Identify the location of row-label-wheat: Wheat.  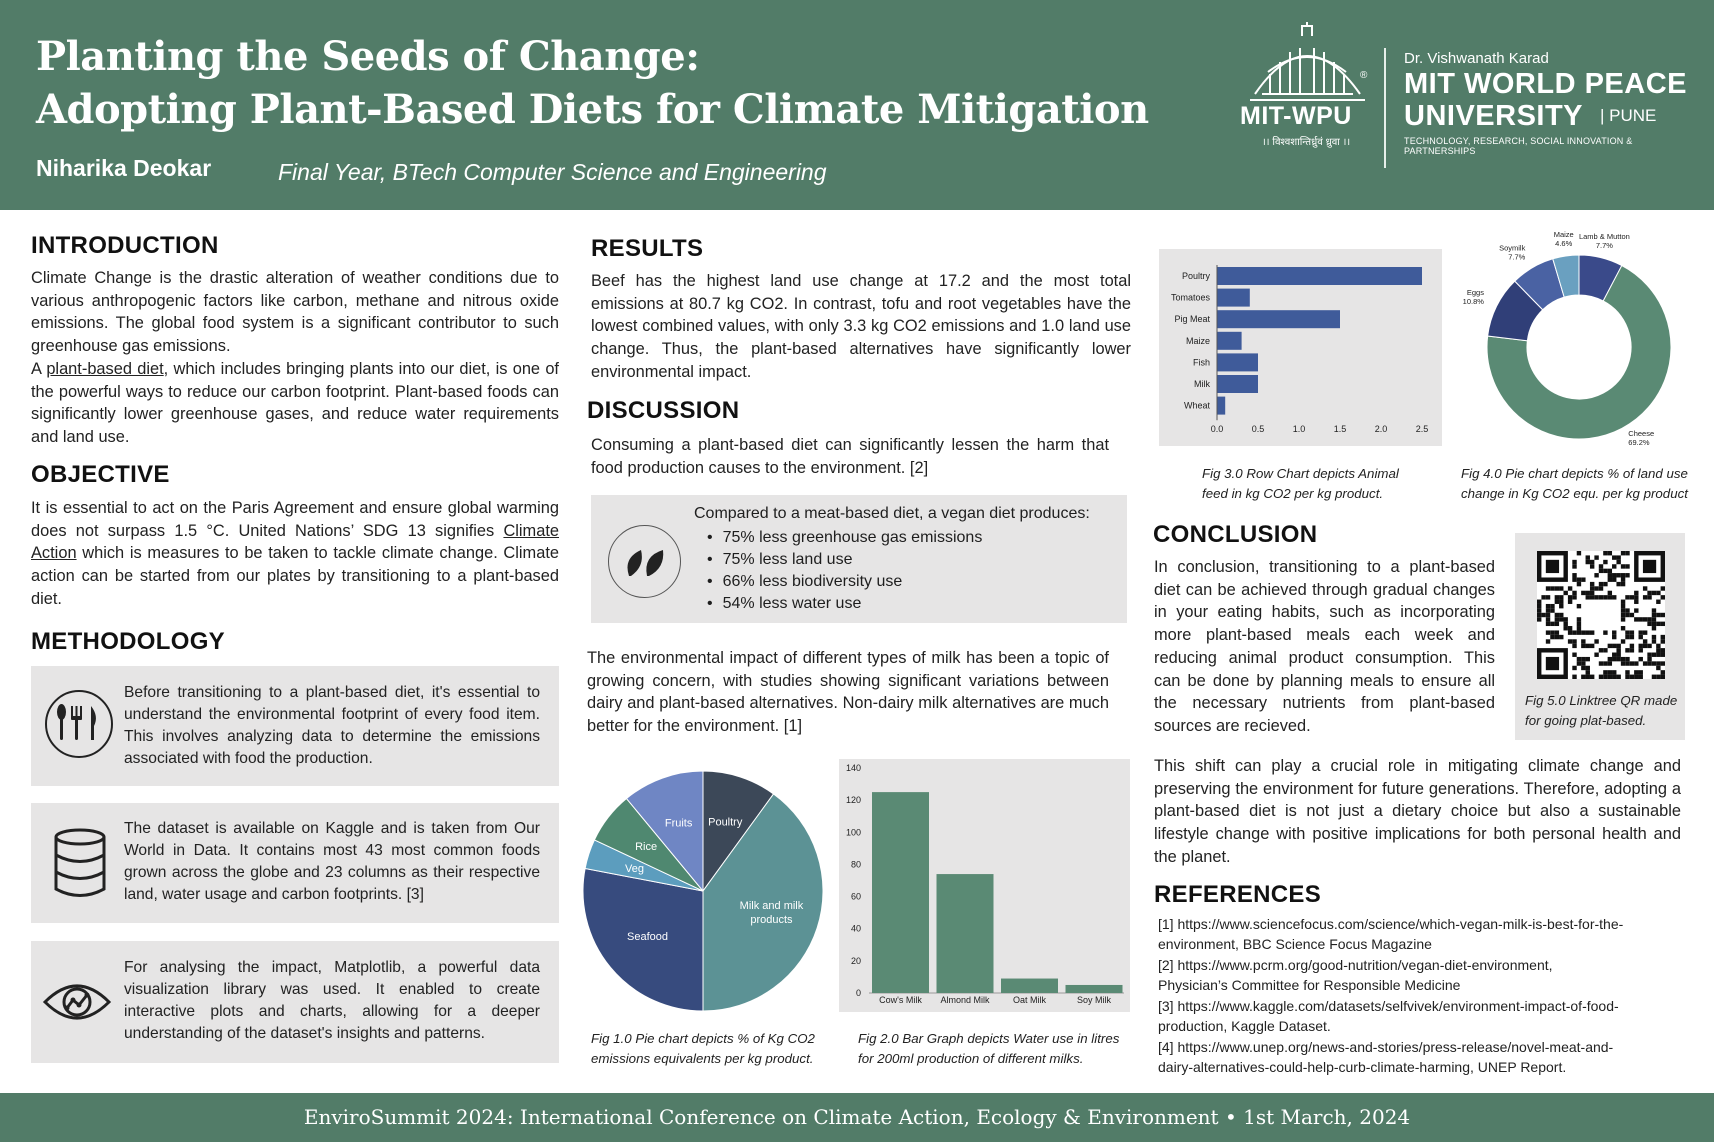
(1197, 406).